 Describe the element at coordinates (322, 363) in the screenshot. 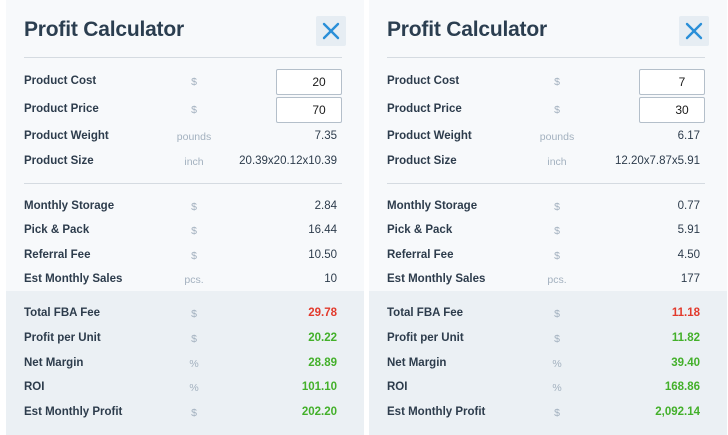

I see `row-value: 28.89` at that location.